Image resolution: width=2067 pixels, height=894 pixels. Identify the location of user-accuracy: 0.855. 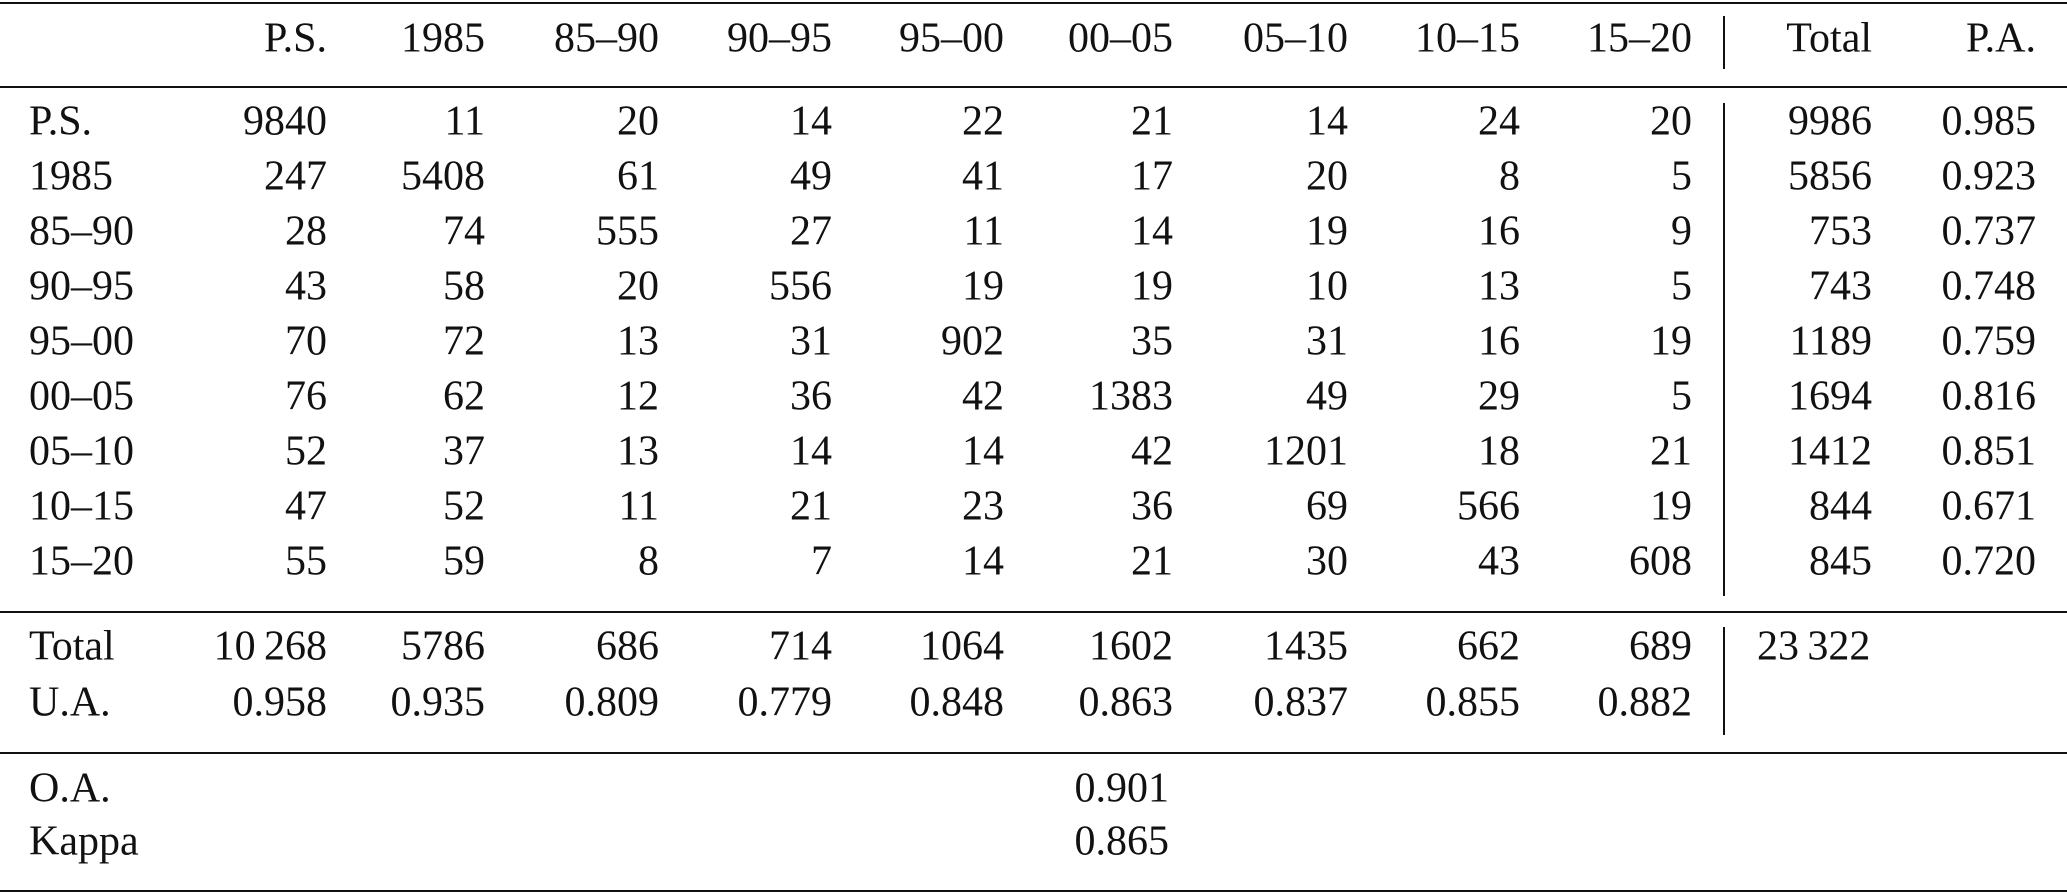
(1473, 703).